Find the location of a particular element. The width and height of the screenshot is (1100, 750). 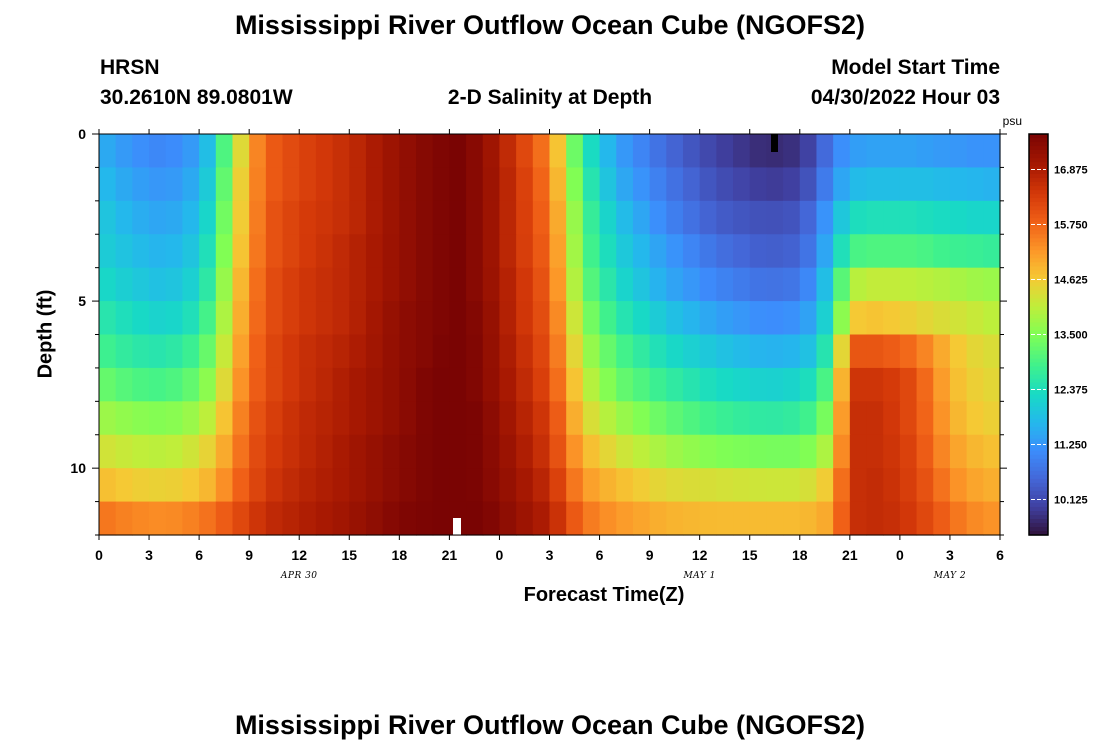

y-tick-label: 10 is located at coordinates (78, 468).